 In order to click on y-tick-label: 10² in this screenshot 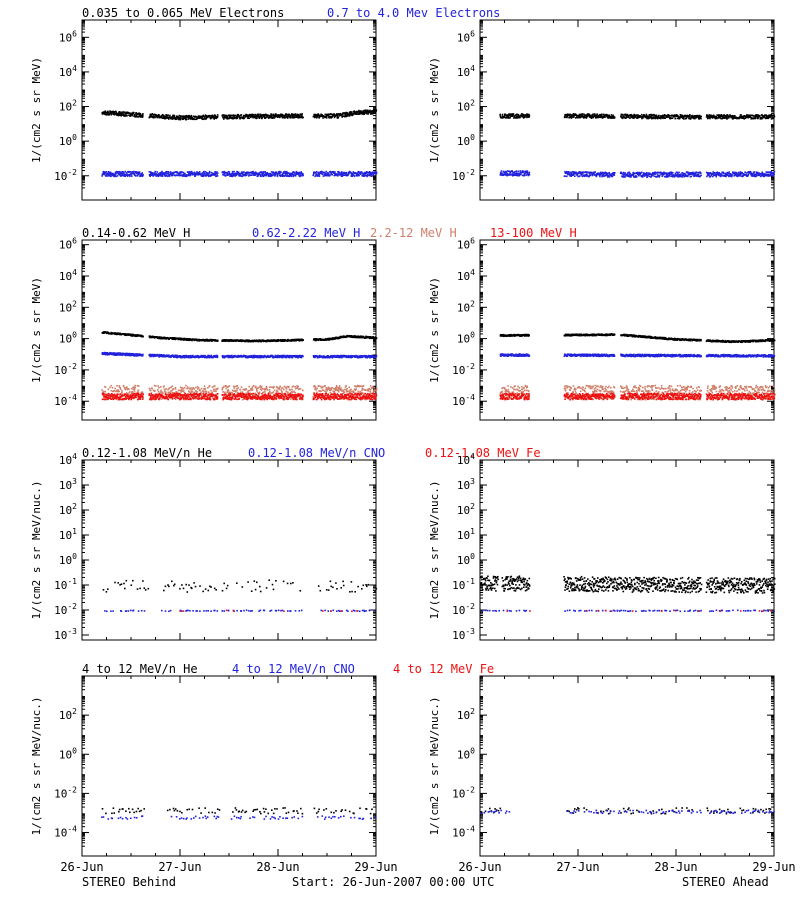, I will do `click(466, 106)`.